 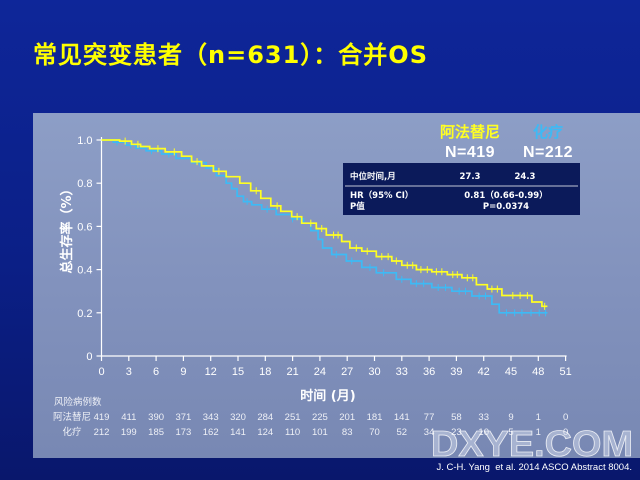 What do you see at coordinates (373, 176) in the screenshot?
I see `median-label: 中位时间,月` at bounding box center [373, 176].